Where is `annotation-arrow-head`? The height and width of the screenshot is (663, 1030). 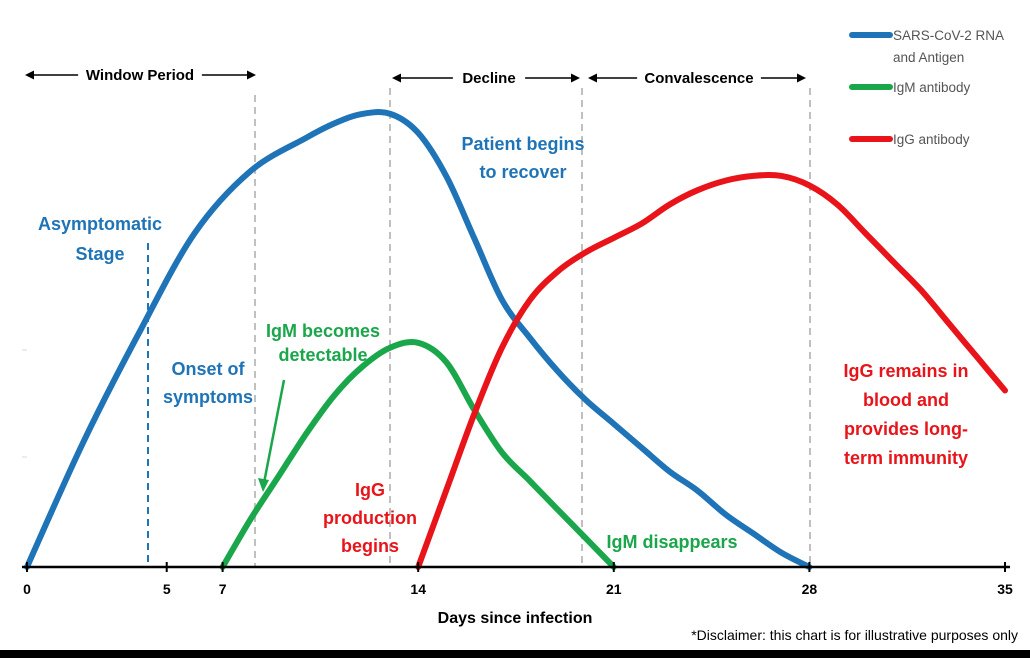
annotation-arrow-head is located at coordinates (263, 485).